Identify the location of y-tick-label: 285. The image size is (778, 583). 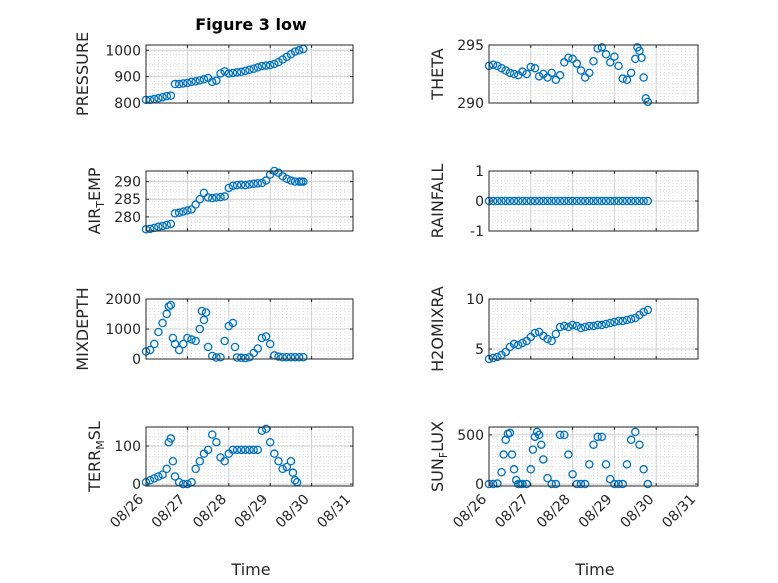
(127, 200).